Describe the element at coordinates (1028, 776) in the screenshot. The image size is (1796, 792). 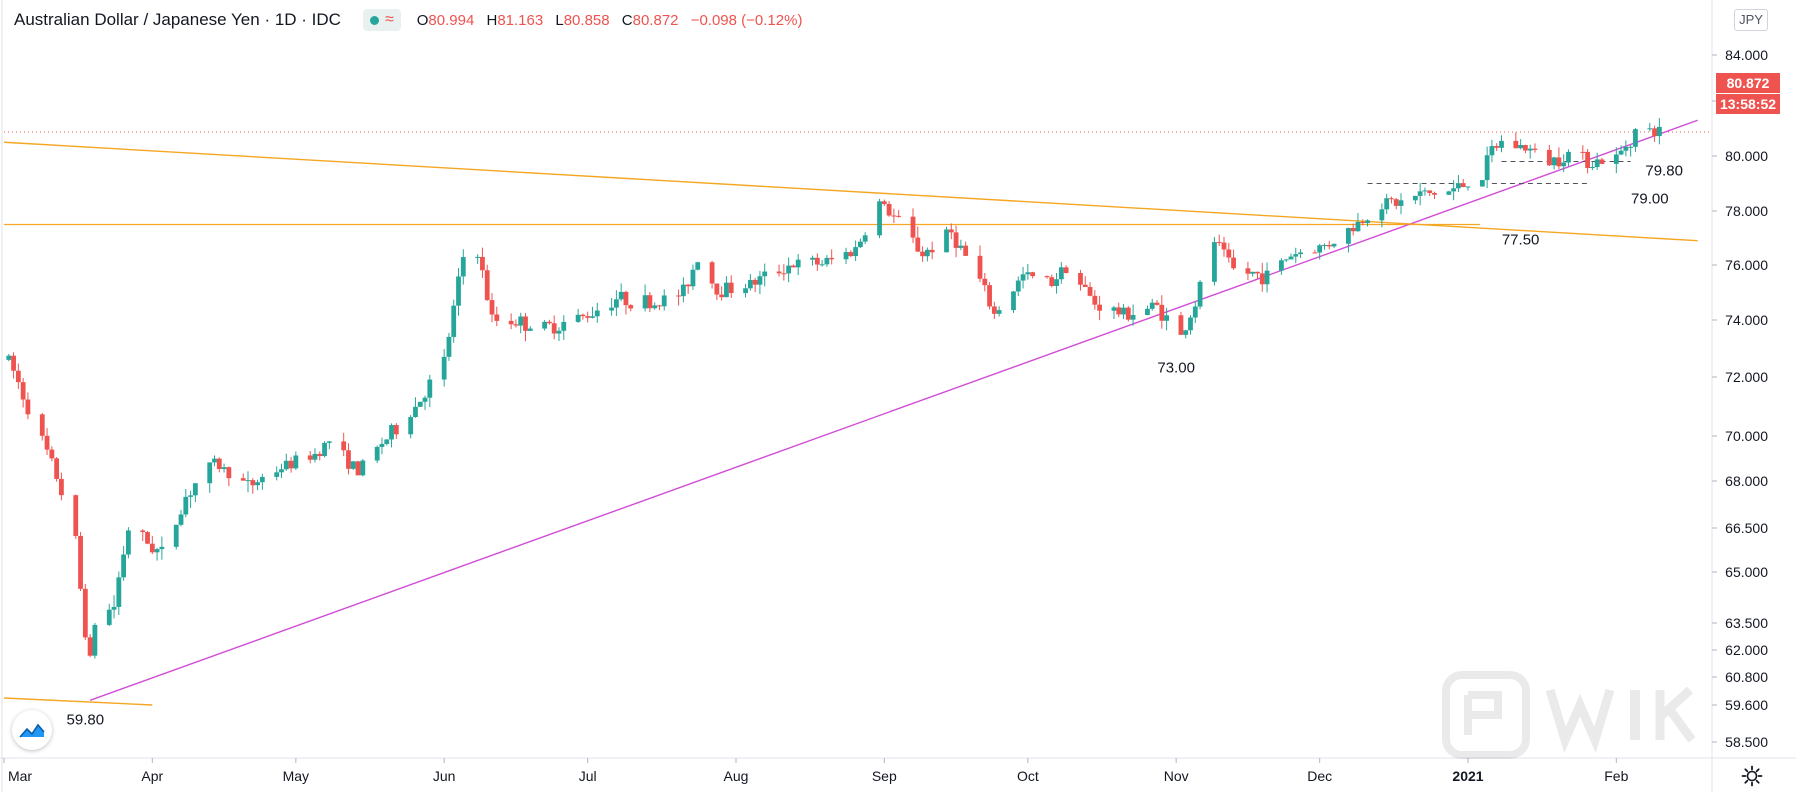
I see `time-tick-label: Oct` at that location.